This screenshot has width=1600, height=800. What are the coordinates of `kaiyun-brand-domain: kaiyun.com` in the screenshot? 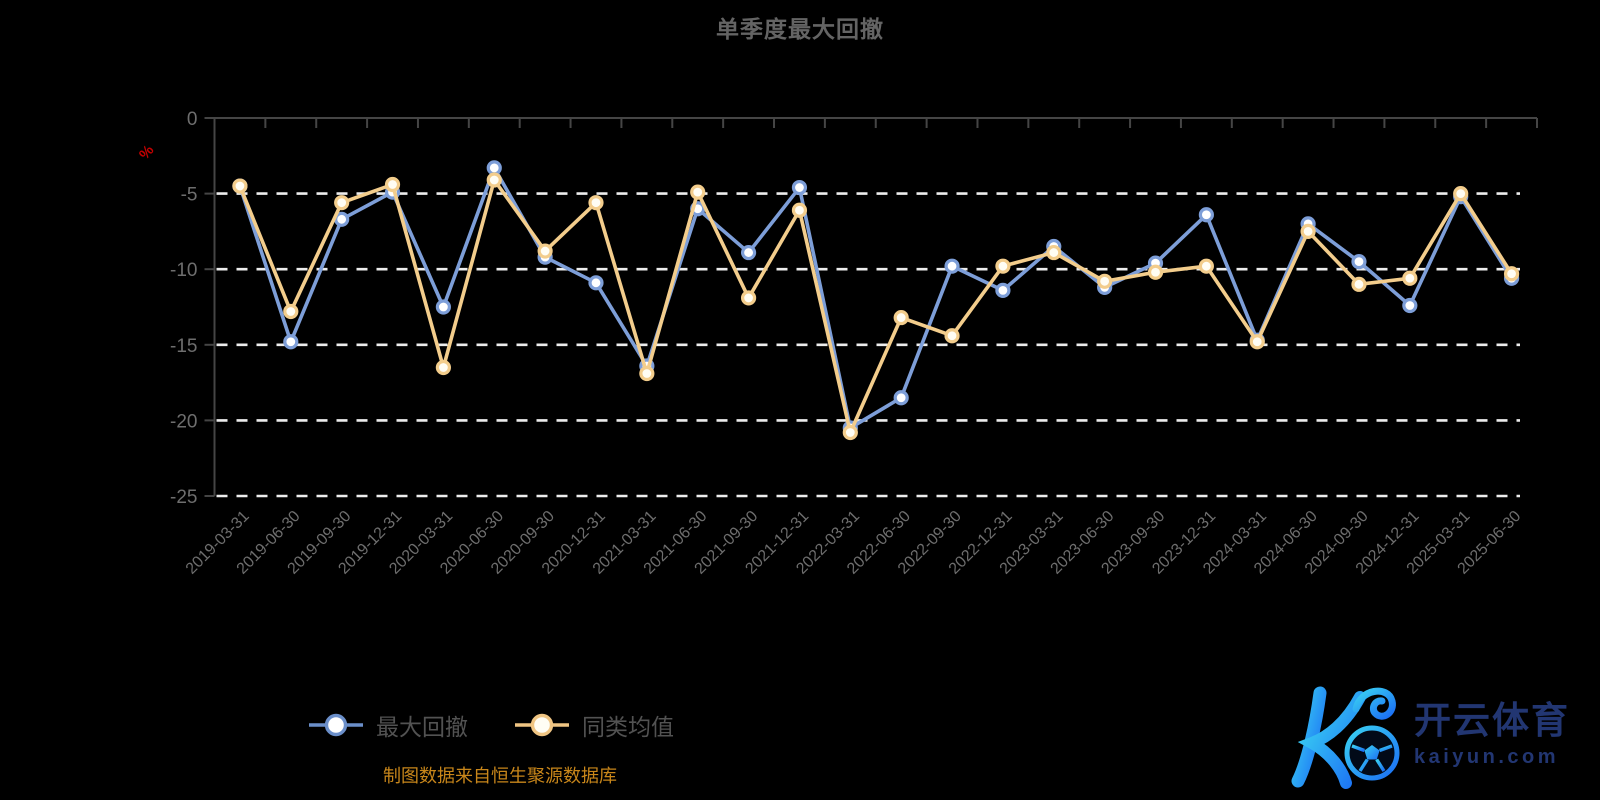 It's located at (1487, 756).